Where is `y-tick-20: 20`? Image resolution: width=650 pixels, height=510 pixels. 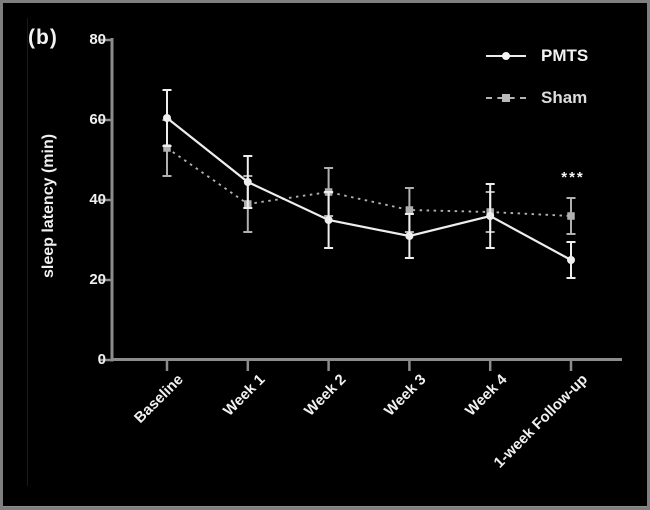 y-tick-20: 20 is located at coordinates (97, 279).